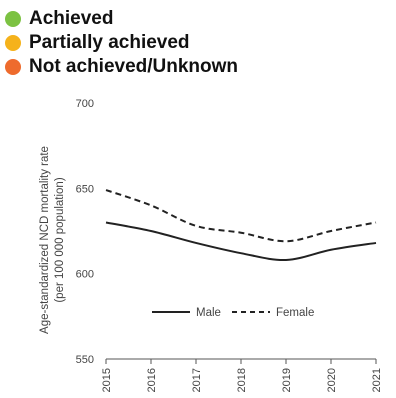 This screenshot has width=396, height=398. Describe the element at coordinates (241, 216) in the screenshot. I see `series-line-female` at that location.